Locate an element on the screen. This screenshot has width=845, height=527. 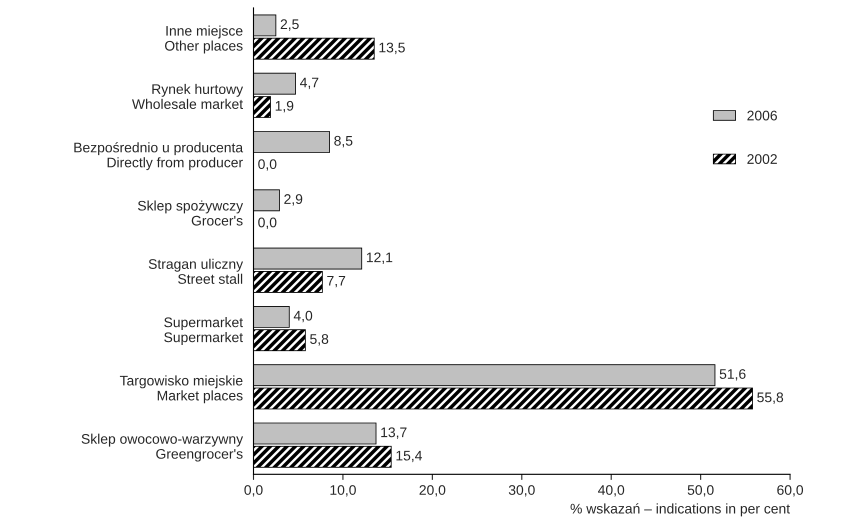
legend-label: 2006 is located at coordinates (762, 115).